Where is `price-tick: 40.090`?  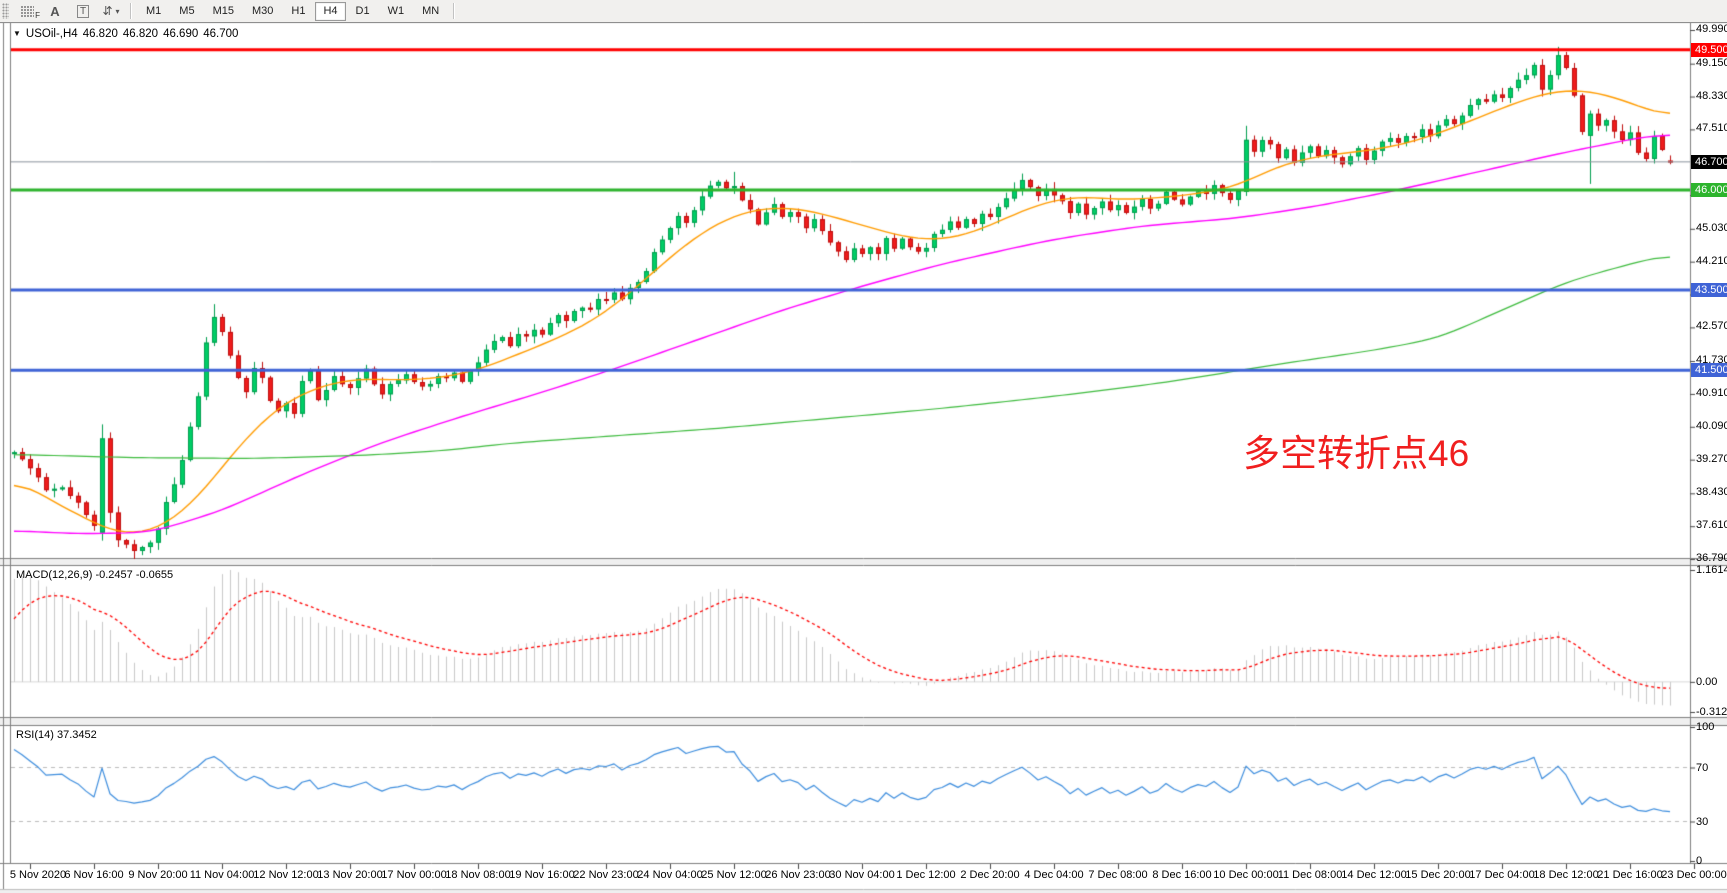 price-tick: 40.090 is located at coordinates (1711, 425).